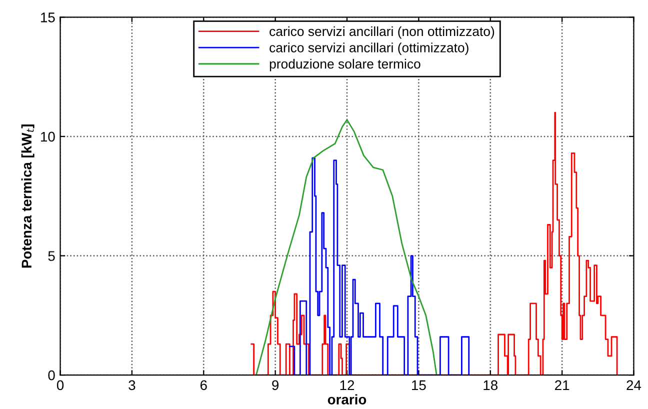 This screenshot has height=409, width=648. I want to click on x-axis-title: orario, so click(347, 399).